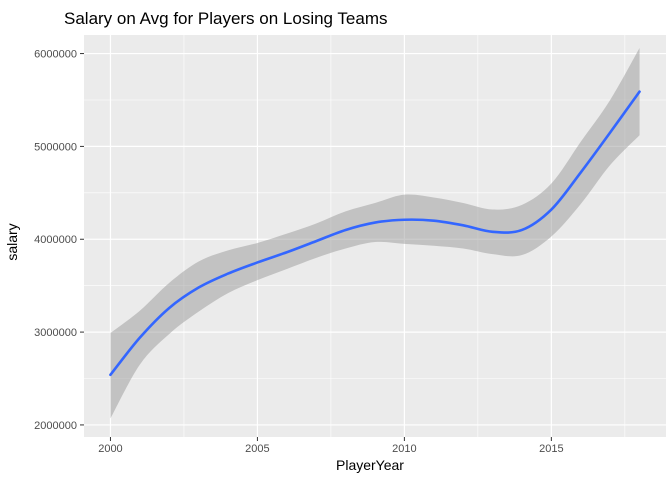 This screenshot has height=480, width=672. Describe the element at coordinates (257, 449) in the screenshot. I see `x-tick-label: 2005` at that location.